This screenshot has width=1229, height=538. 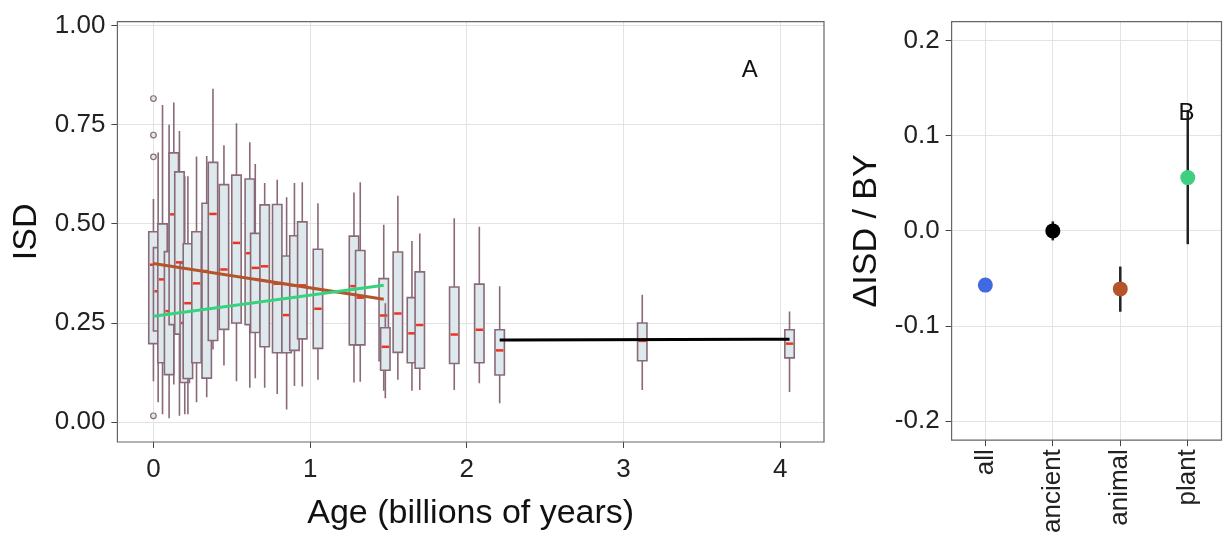 I want to click on y-tick-label: 0.0, so click(x=921, y=229).